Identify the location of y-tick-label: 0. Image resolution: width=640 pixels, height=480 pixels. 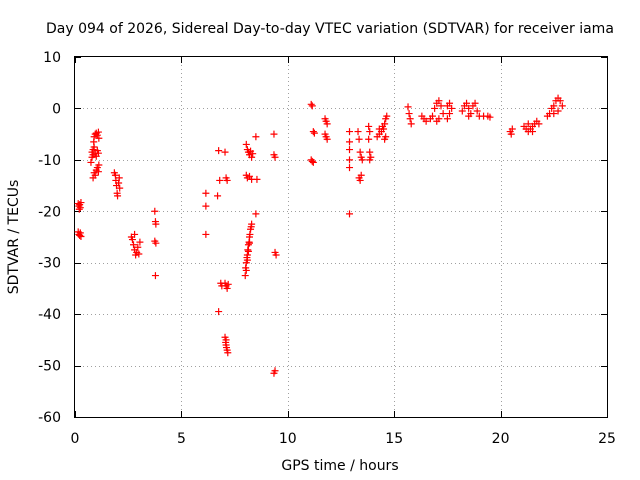
(56, 109).